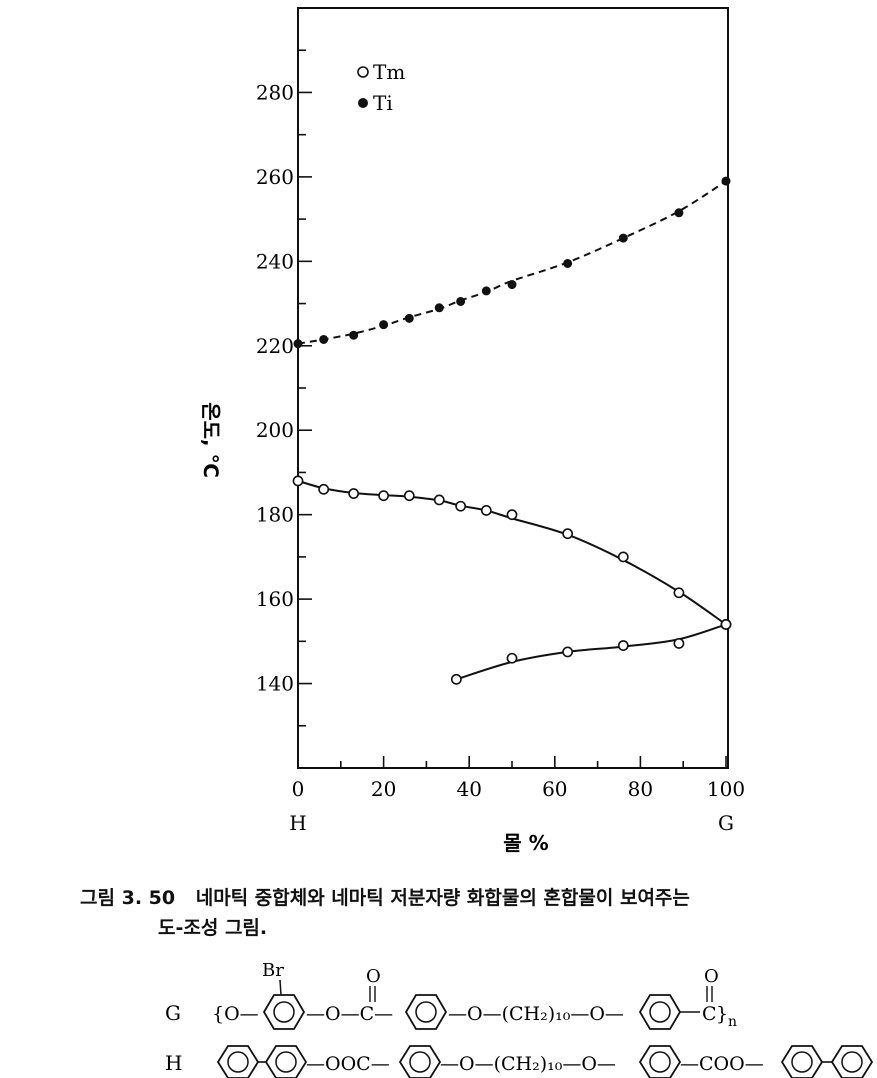 The height and width of the screenshot is (1078, 877). Describe the element at coordinates (275, 684) in the screenshot. I see `y-tick-label: 140` at that location.